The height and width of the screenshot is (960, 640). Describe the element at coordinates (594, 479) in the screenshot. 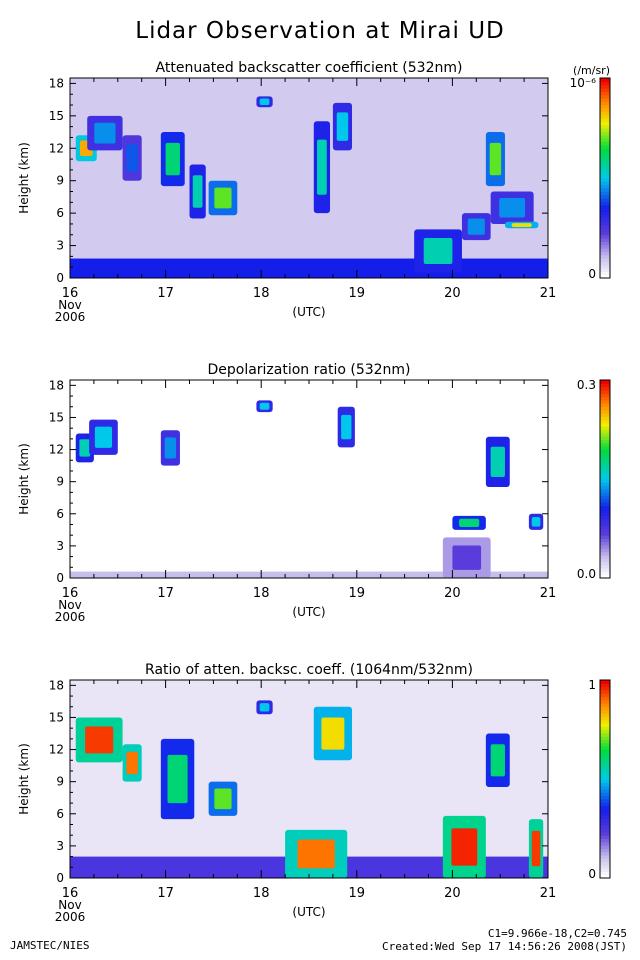

I see `colorbar: 0.3 0.0` at that location.